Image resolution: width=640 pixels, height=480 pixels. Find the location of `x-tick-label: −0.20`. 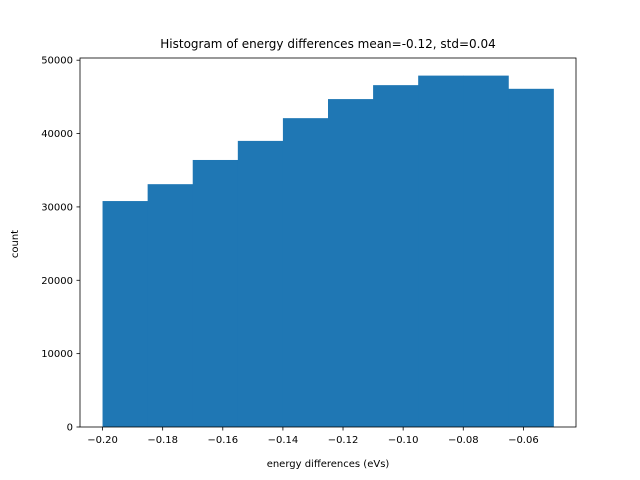

x-tick-label: −0.20 is located at coordinates (102, 440).